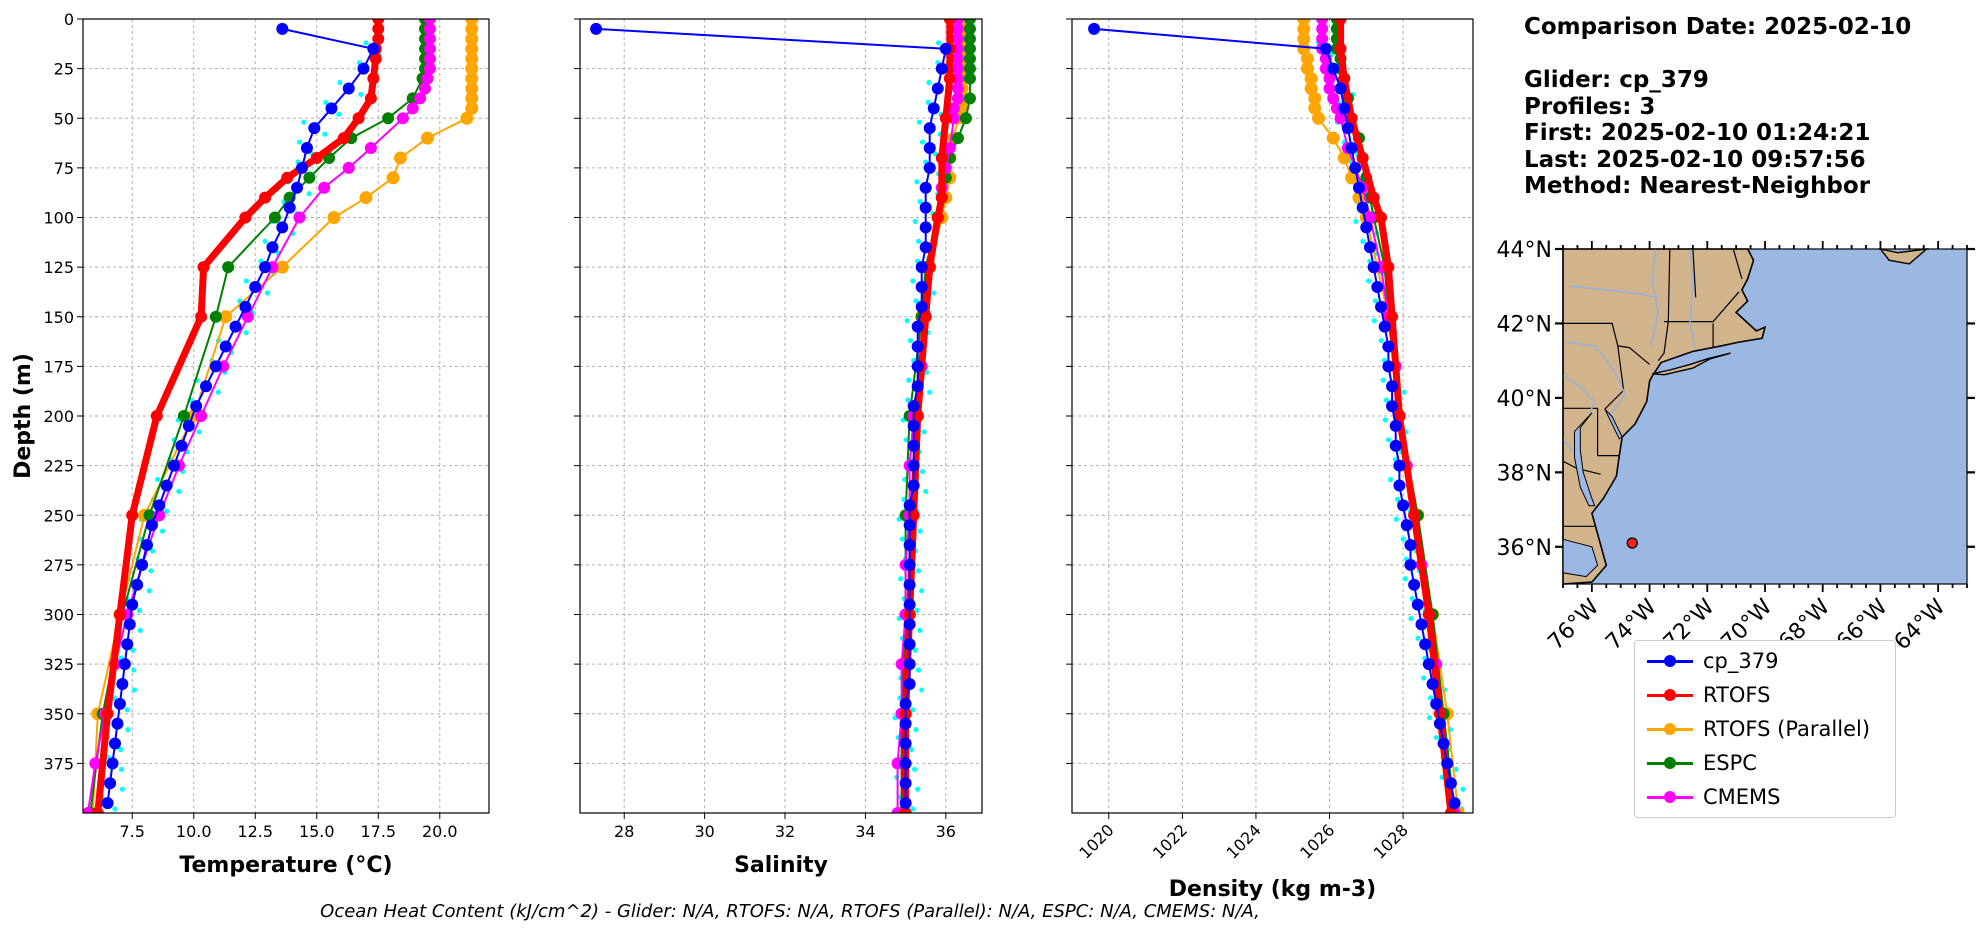  Describe the element at coordinates (1524, 548) in the screenshot. I see `map-lat-label: 36°N` at that location.